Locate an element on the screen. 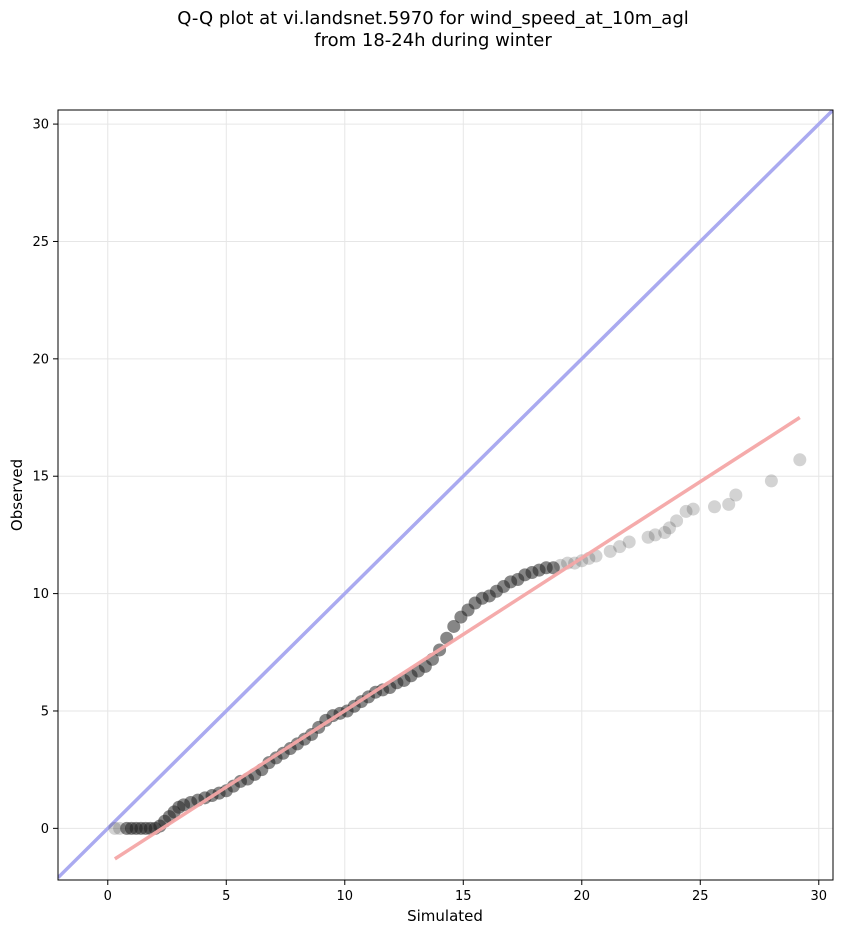 The width and height of the screenshot is (843, 934). y-tick-label: 15 is located at coordinates (40, 477).